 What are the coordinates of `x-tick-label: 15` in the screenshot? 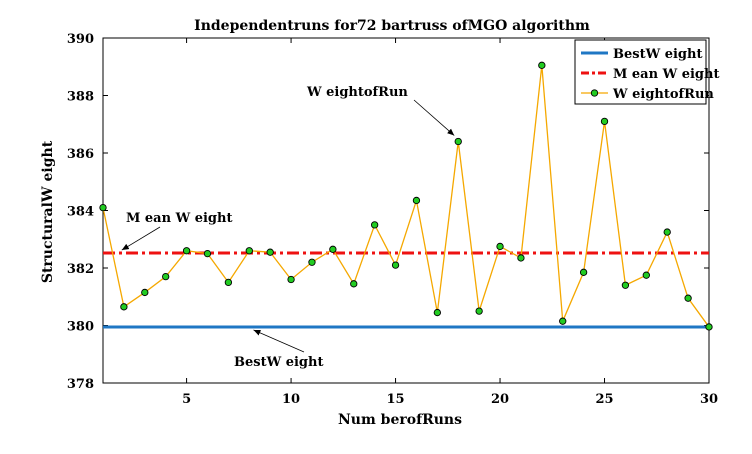 It's located at (396, 399).